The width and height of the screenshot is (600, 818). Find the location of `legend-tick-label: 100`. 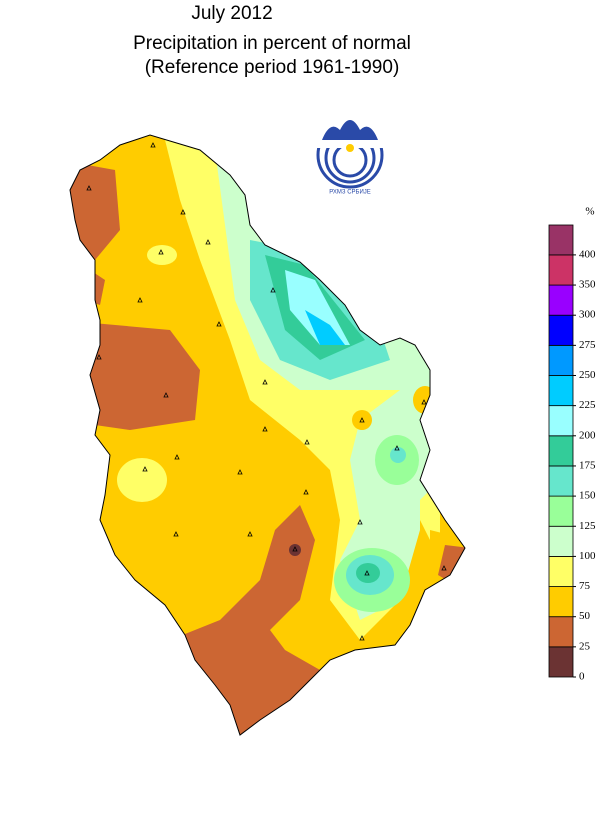

legend-tick-label: 100 is located at coordinates (587, 556).